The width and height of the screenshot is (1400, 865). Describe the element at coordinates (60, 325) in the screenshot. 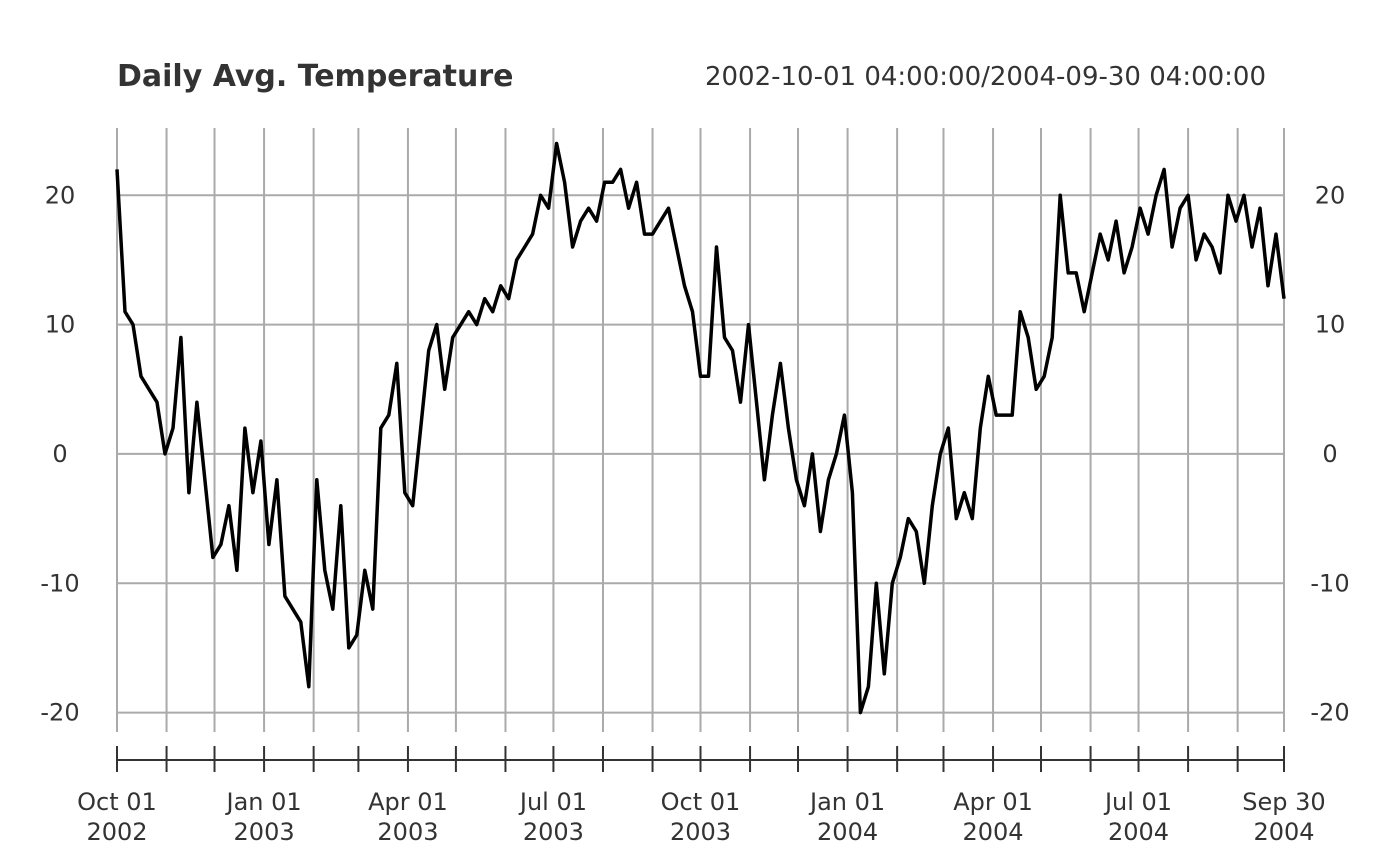

I see `y-tick-label: 10` at that location.